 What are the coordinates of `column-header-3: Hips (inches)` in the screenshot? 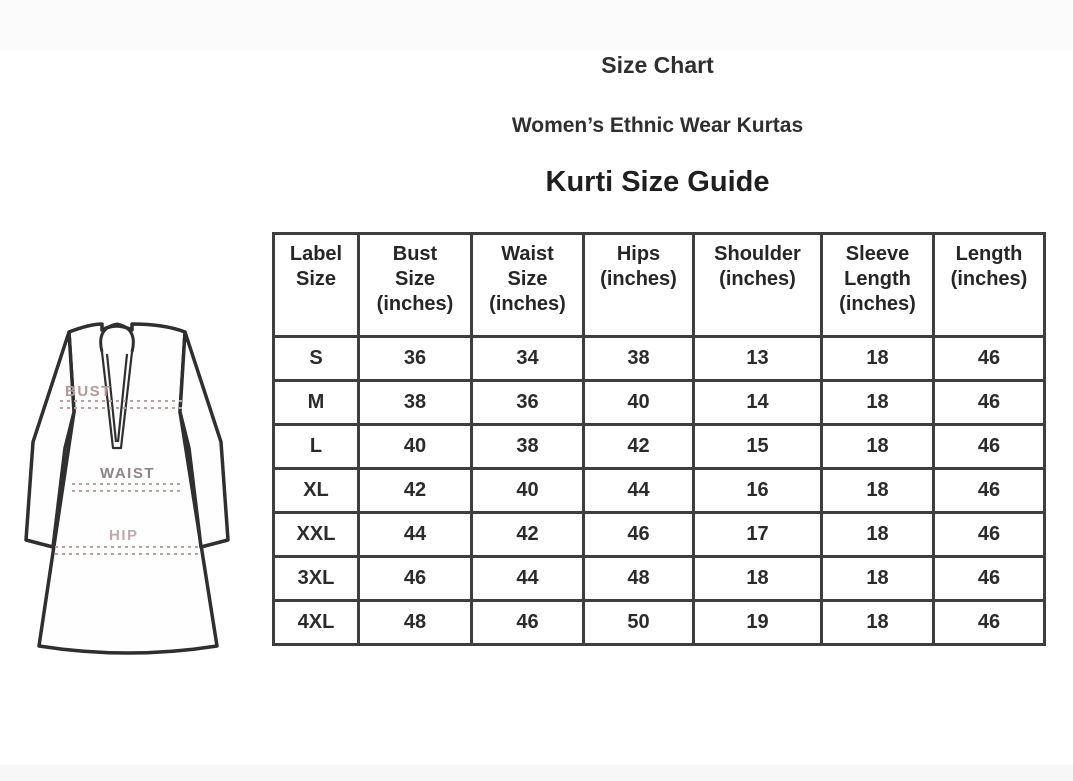 It's located at (638, 285).